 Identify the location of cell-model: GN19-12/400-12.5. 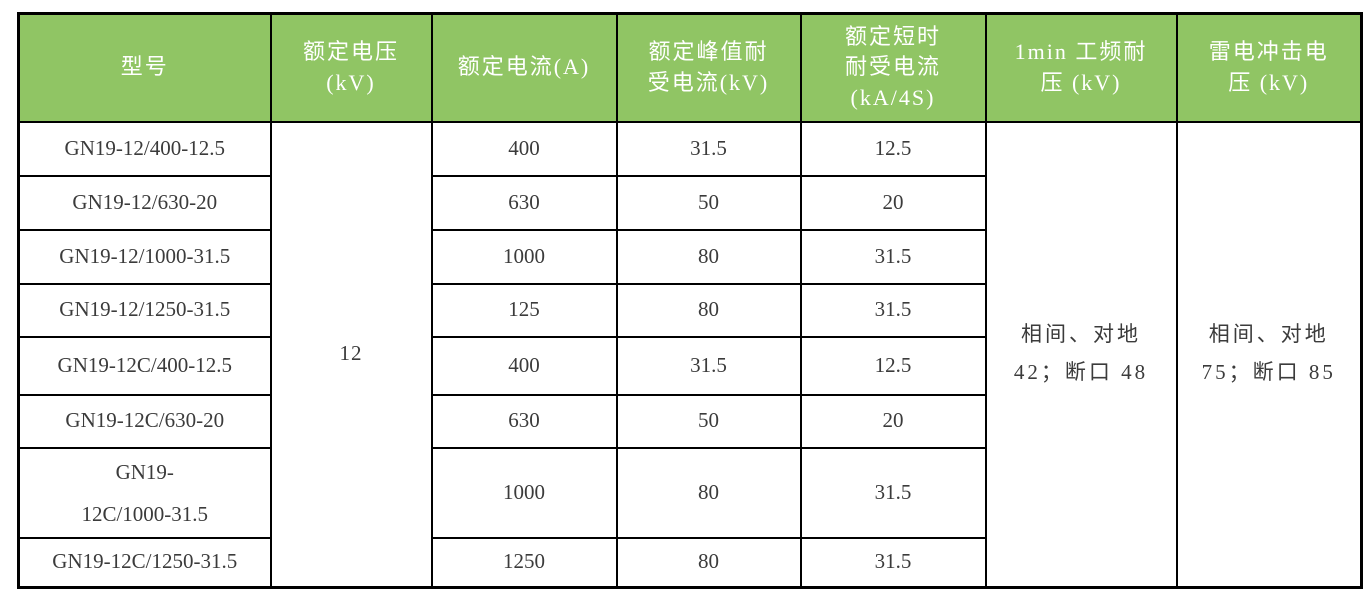
(144, 148).